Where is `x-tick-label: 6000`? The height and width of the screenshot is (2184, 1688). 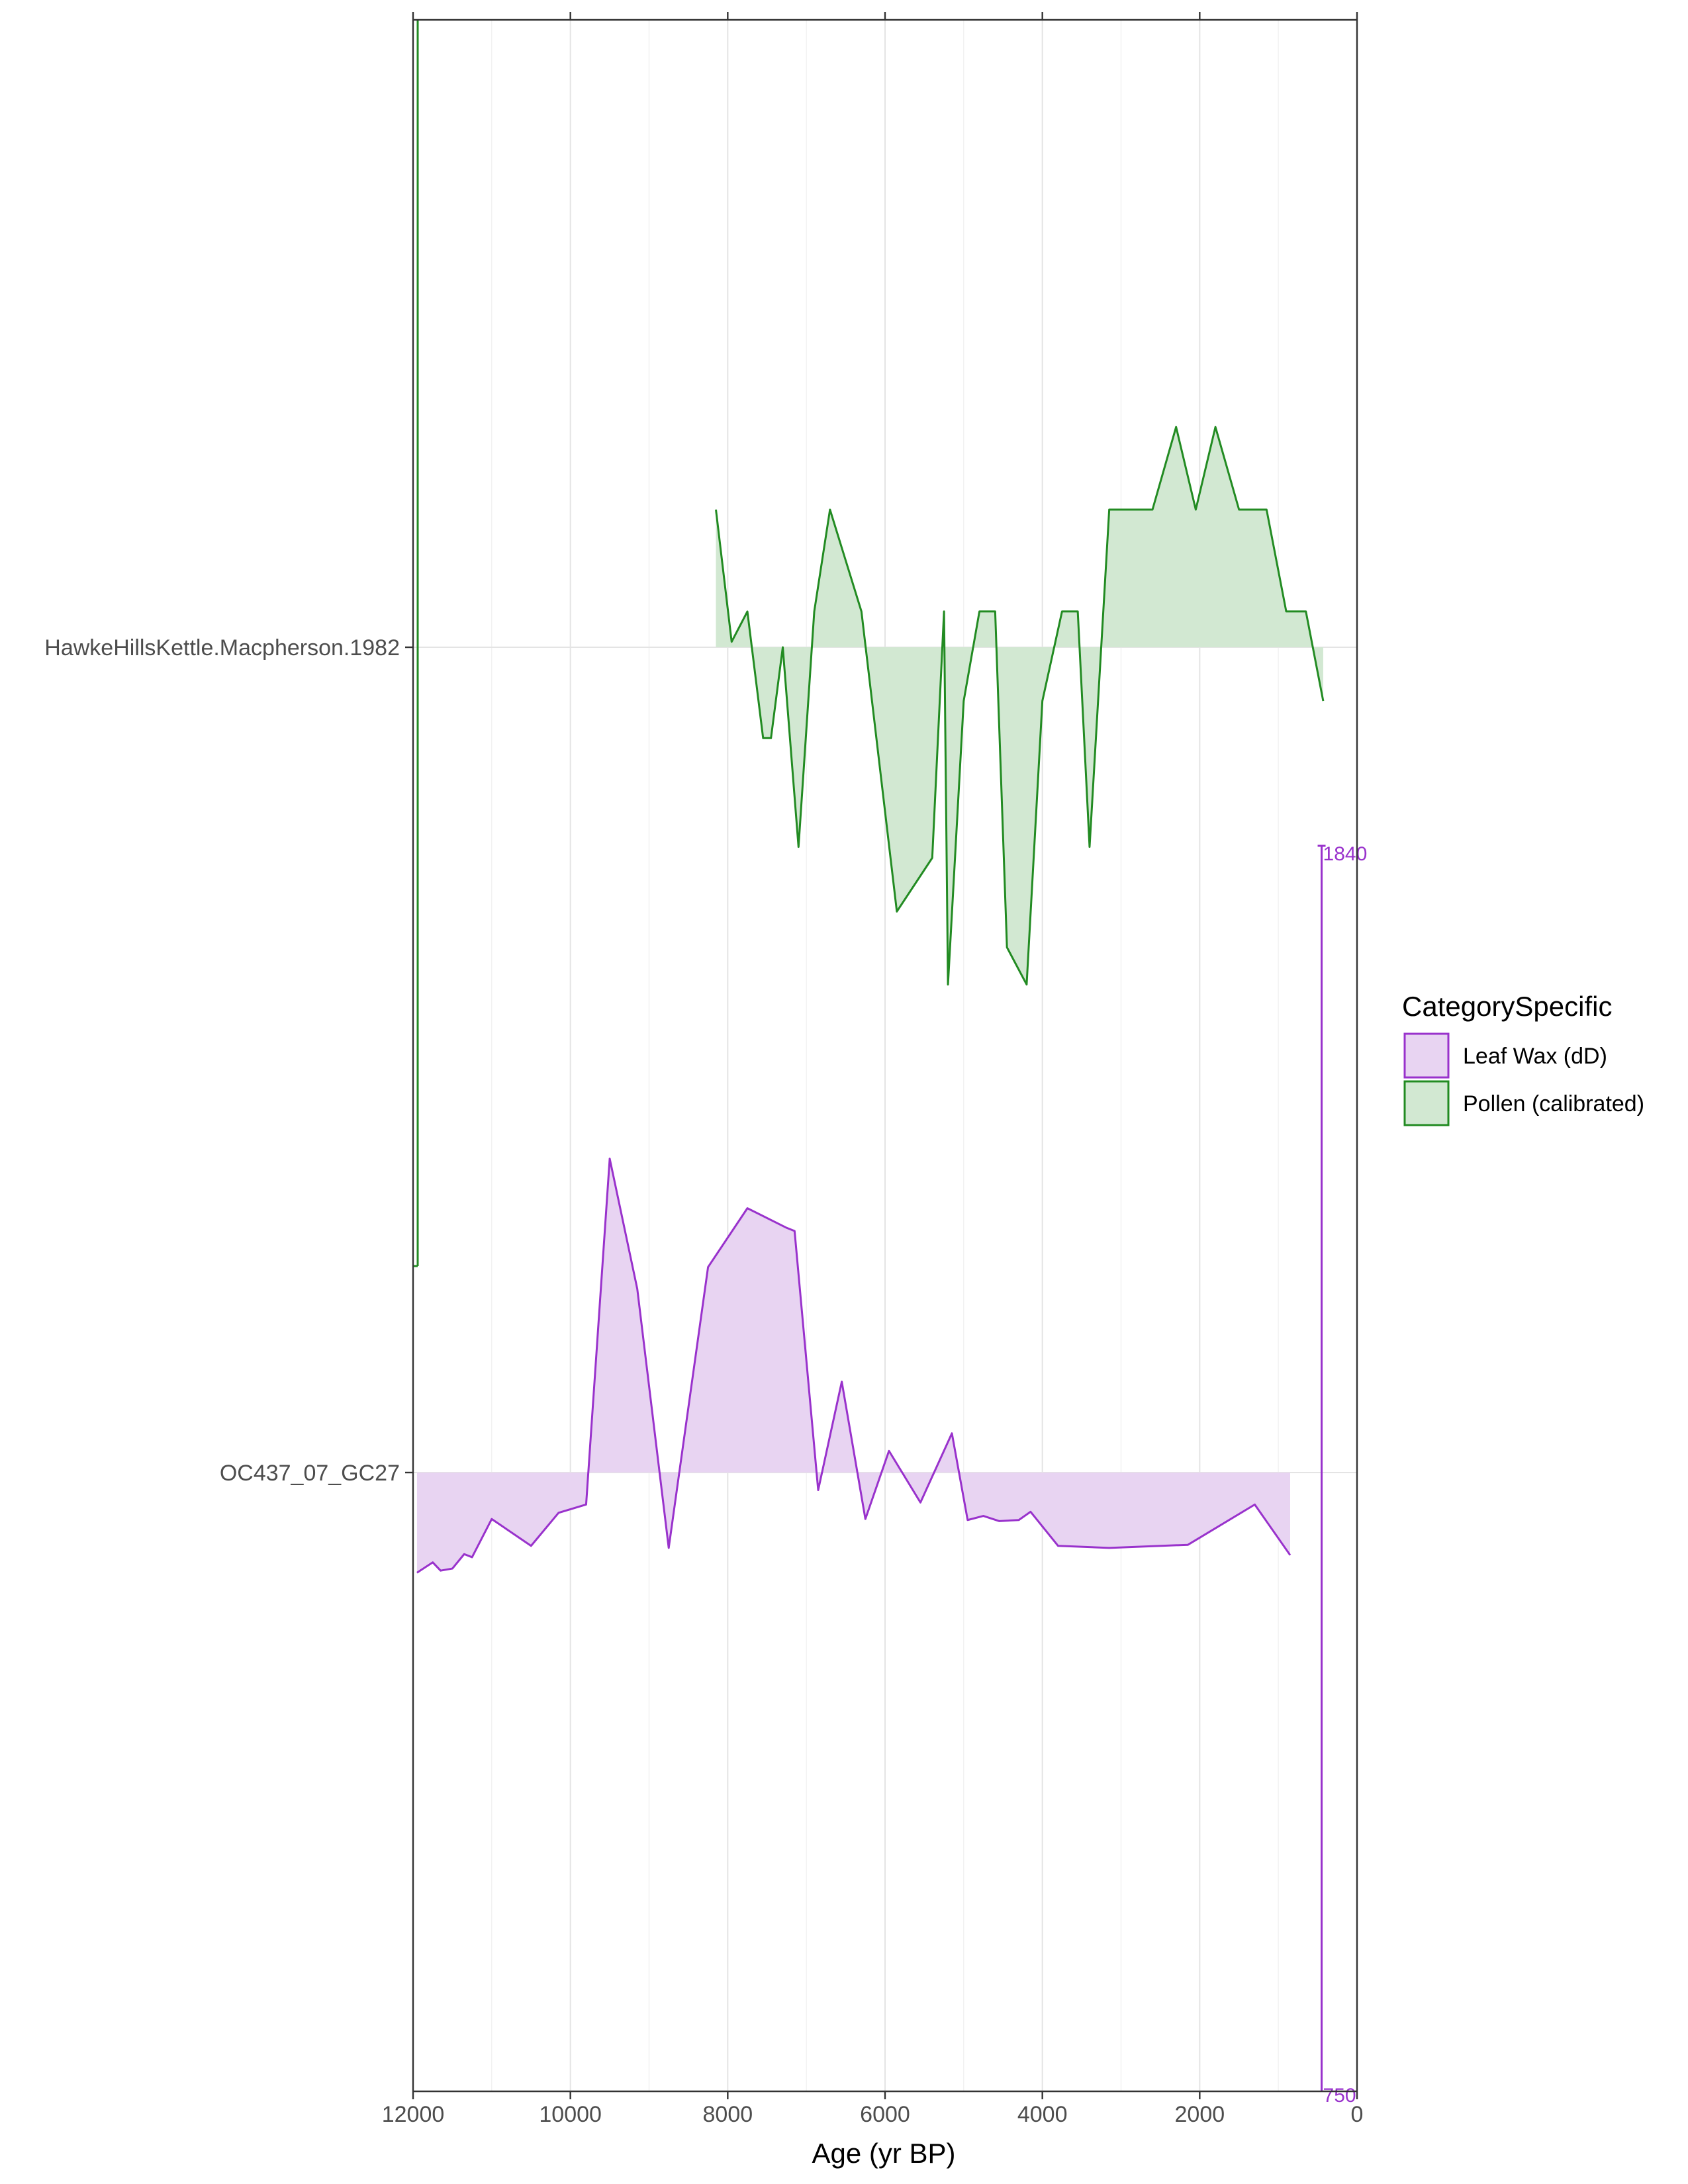
x-tick-label: 6000 is located at coordinates (885, 2114).